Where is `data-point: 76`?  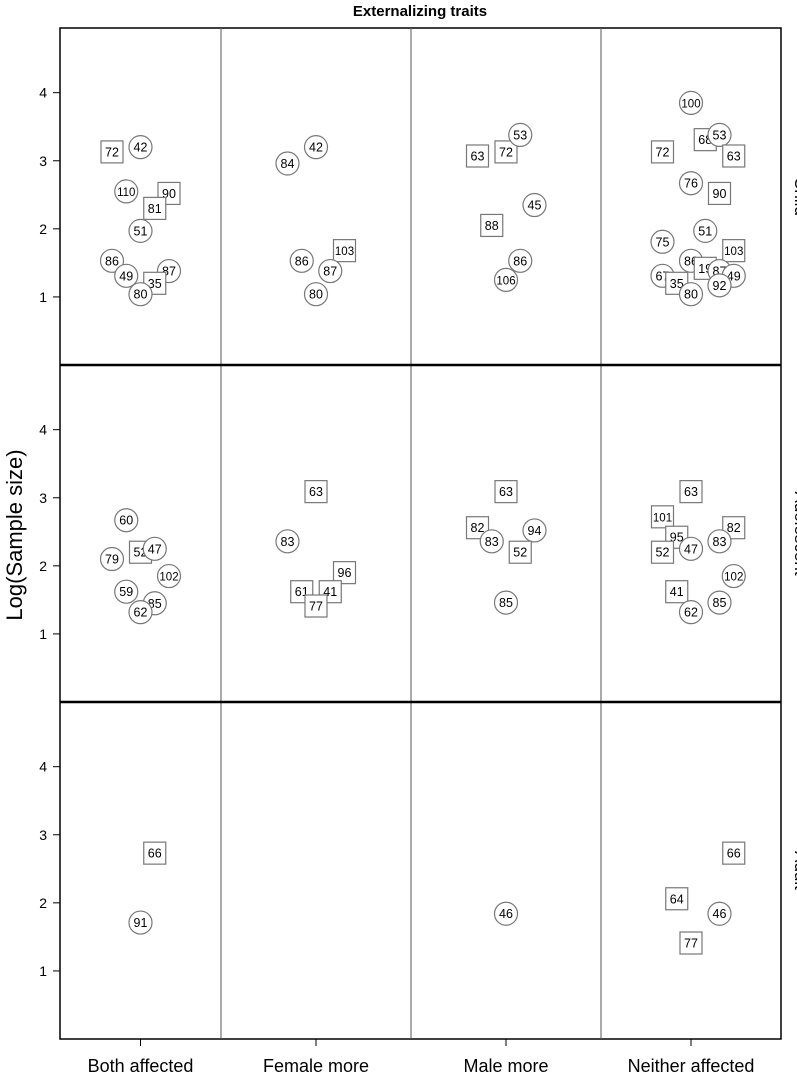
data-point: 76 is located at coordinates (691, 183).